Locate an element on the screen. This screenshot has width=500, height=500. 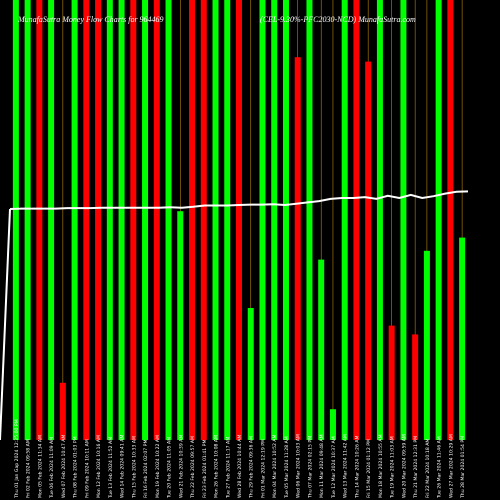
x-tick-label: Fri 02 Feb 2024 09:58 AM is located at coordinates (29, 468).